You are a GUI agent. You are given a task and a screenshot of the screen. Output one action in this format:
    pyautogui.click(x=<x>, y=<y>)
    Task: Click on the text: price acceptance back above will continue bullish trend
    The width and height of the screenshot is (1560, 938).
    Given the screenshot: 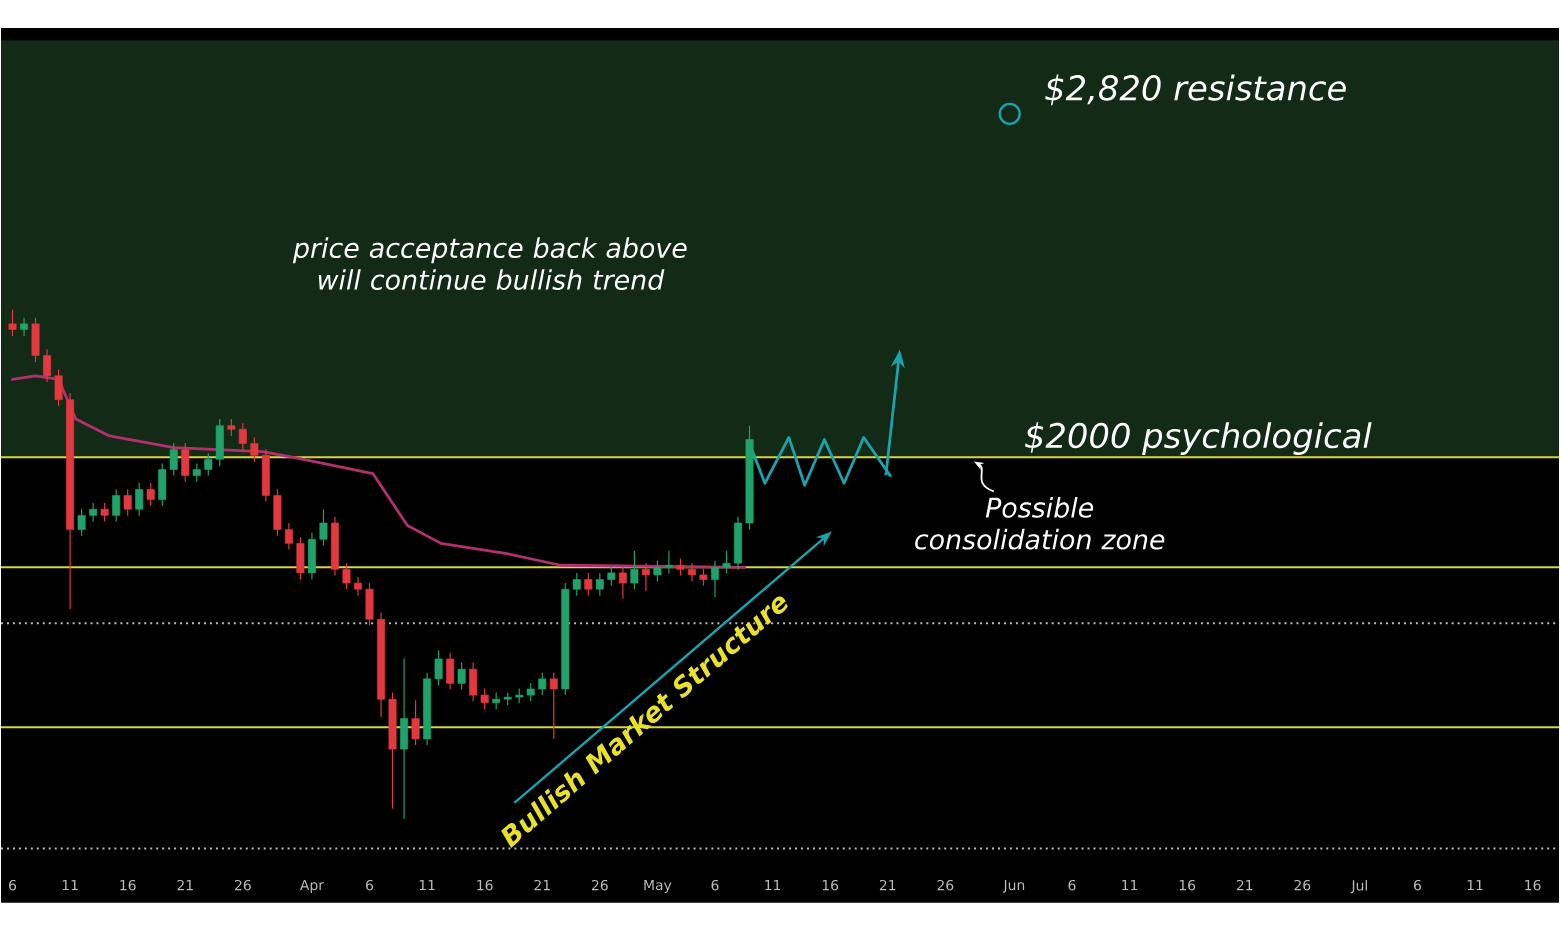 What is the action you would take?
    pyautogui.click(x=489, y=263)
    